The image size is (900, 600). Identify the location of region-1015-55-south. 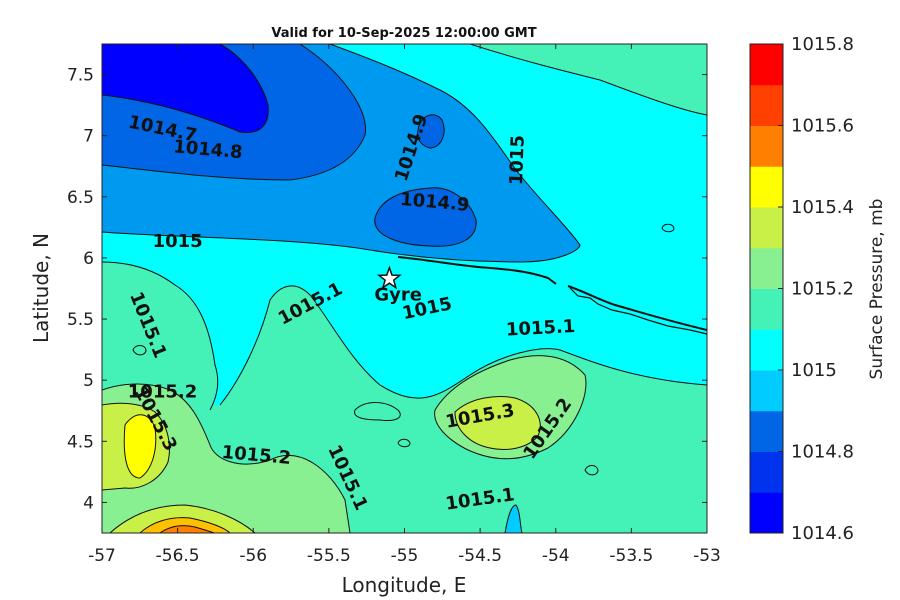
(187, 529).